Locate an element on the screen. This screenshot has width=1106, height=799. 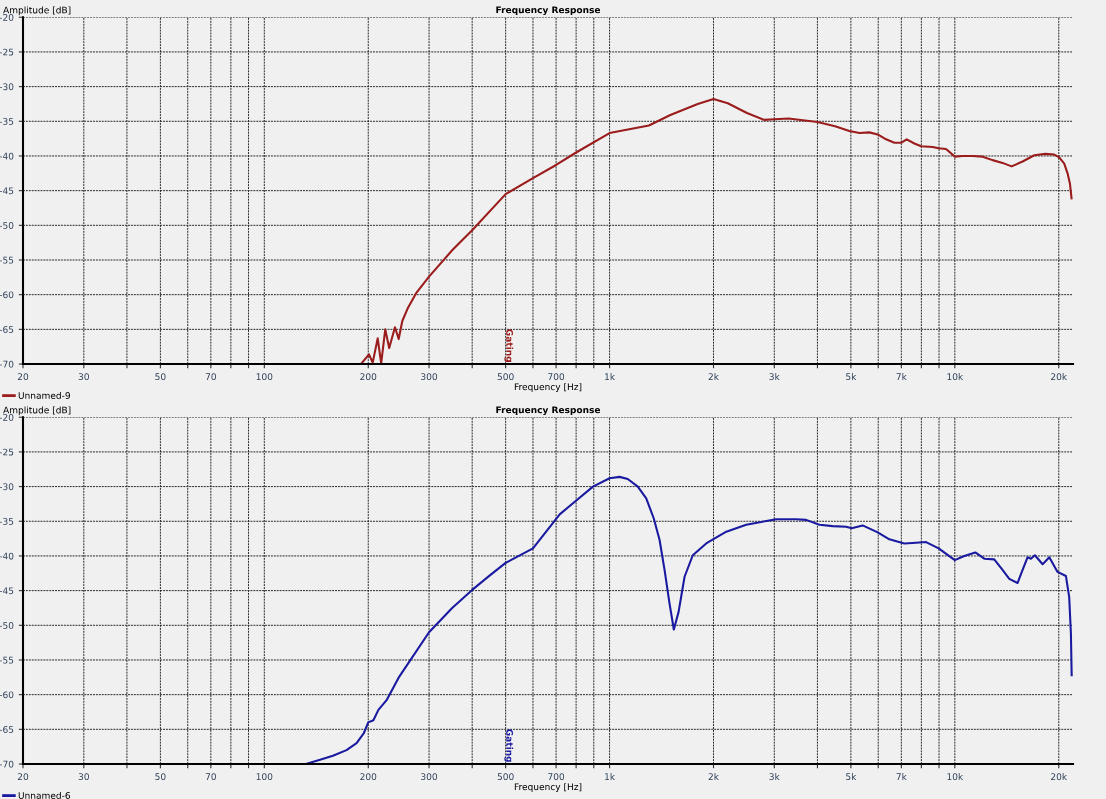
legend-label: Unnamed-6 is located at coordinates (44, 795).